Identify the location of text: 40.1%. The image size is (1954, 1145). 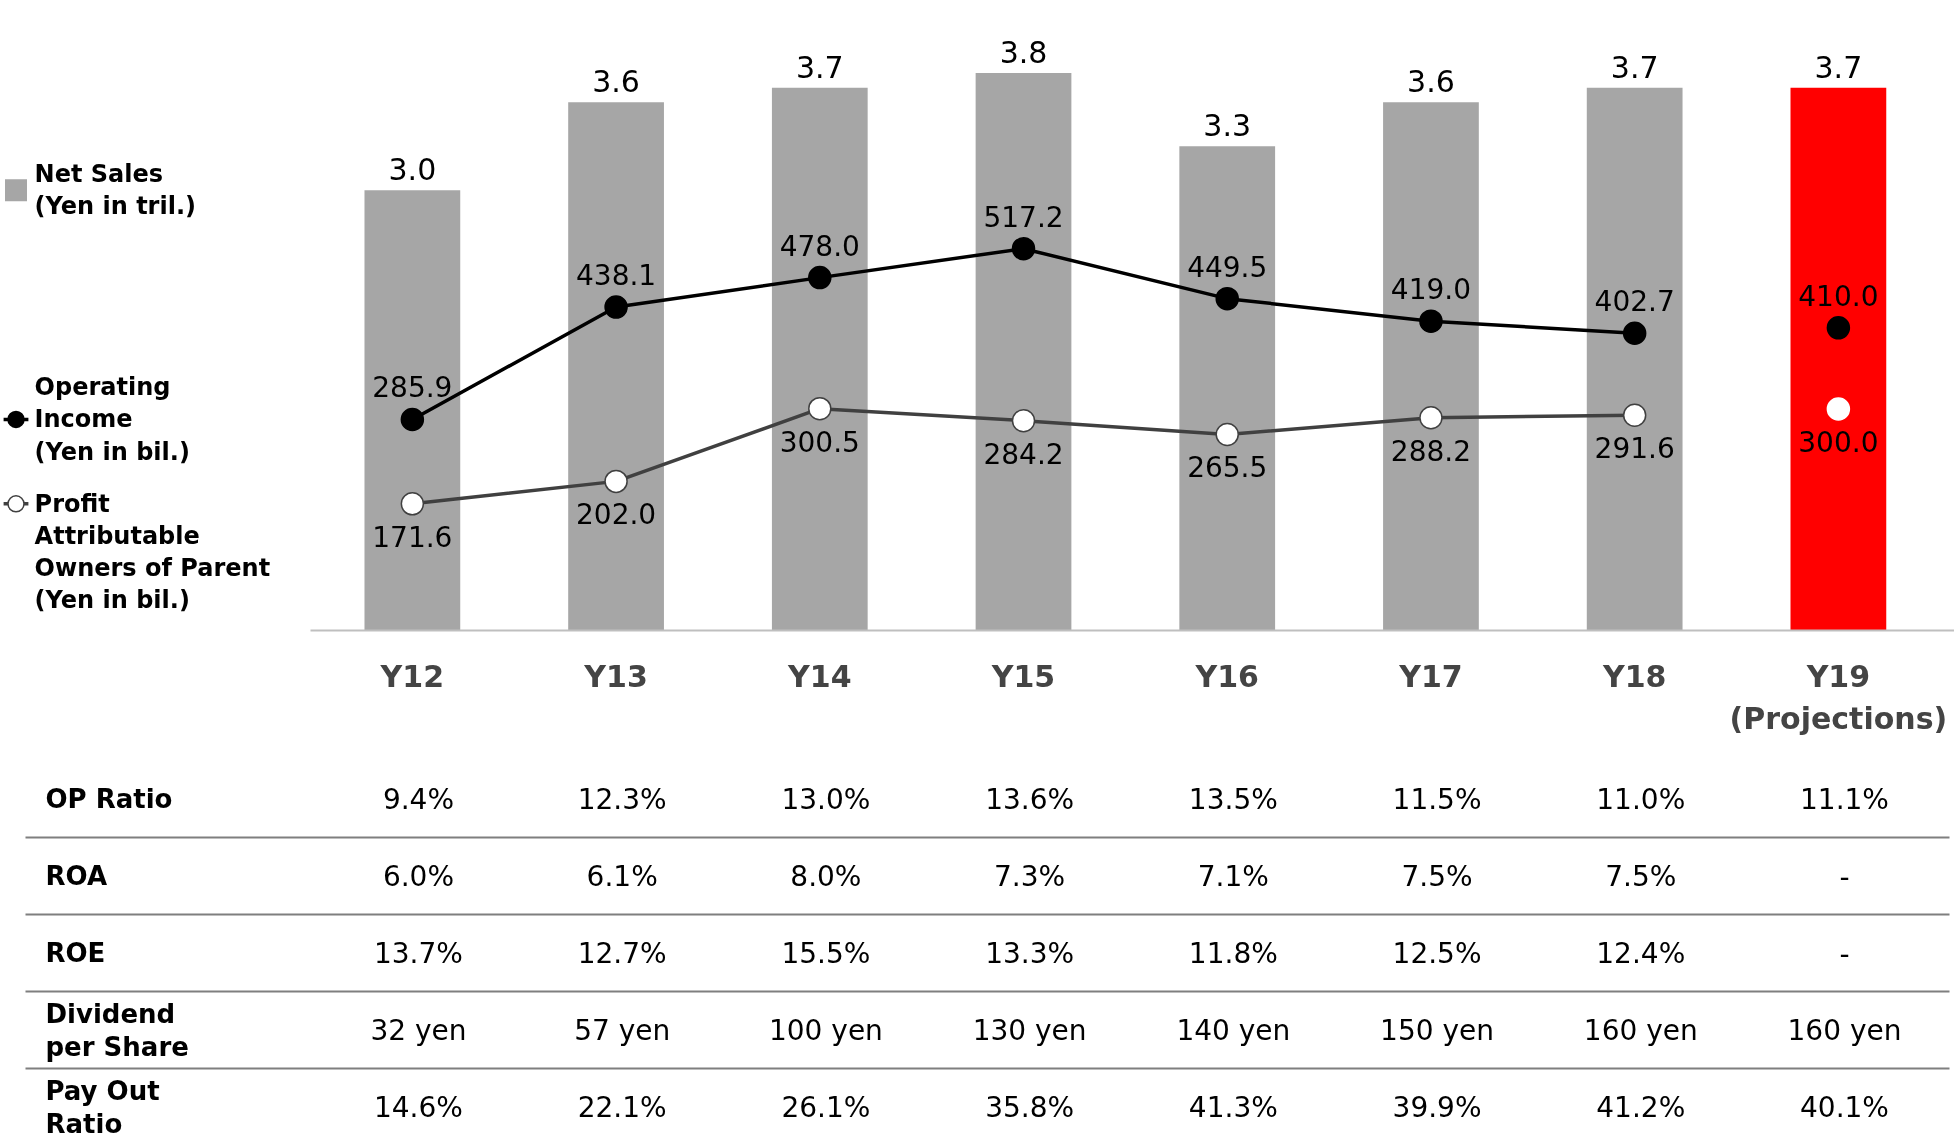
(1844, 1107).